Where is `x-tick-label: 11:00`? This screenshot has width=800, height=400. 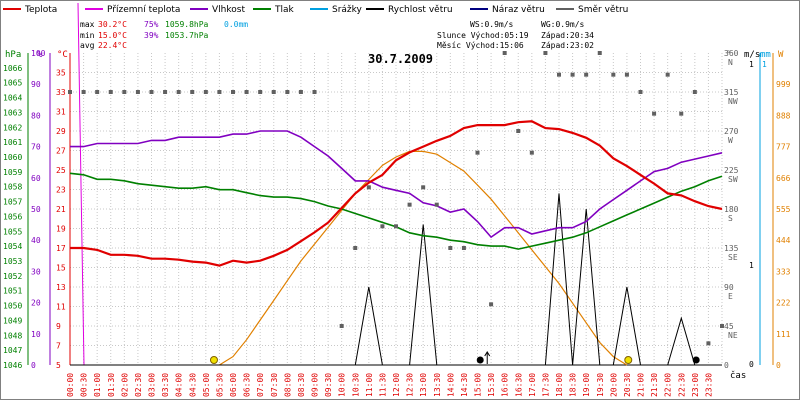 x-tick-label: 11:00 is located at coordinates (369, 385).